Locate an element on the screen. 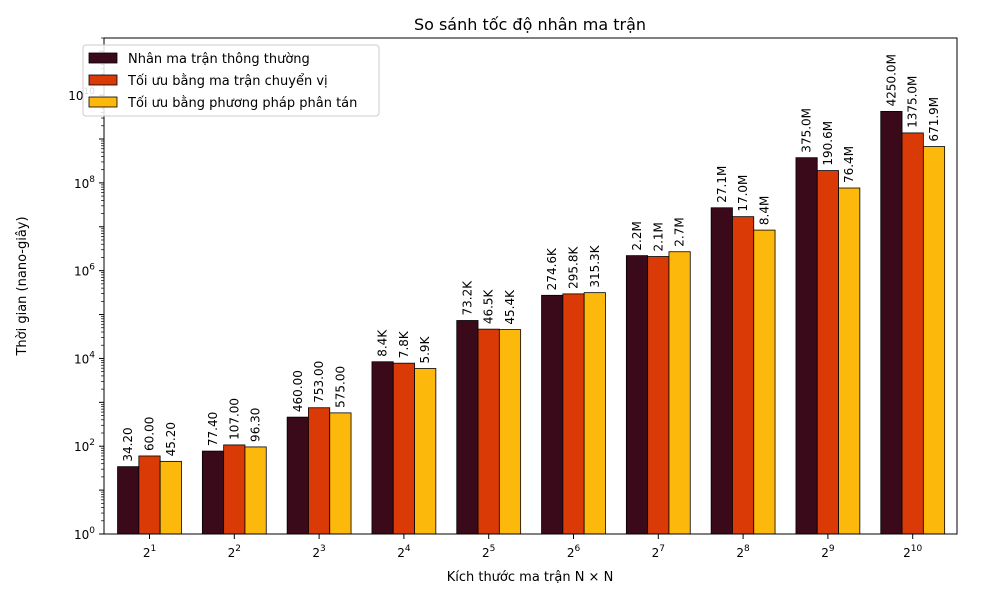 The height and width of the screenshot is (604, 1000). data-label: 5.9K is located at coordinates (425, 349).